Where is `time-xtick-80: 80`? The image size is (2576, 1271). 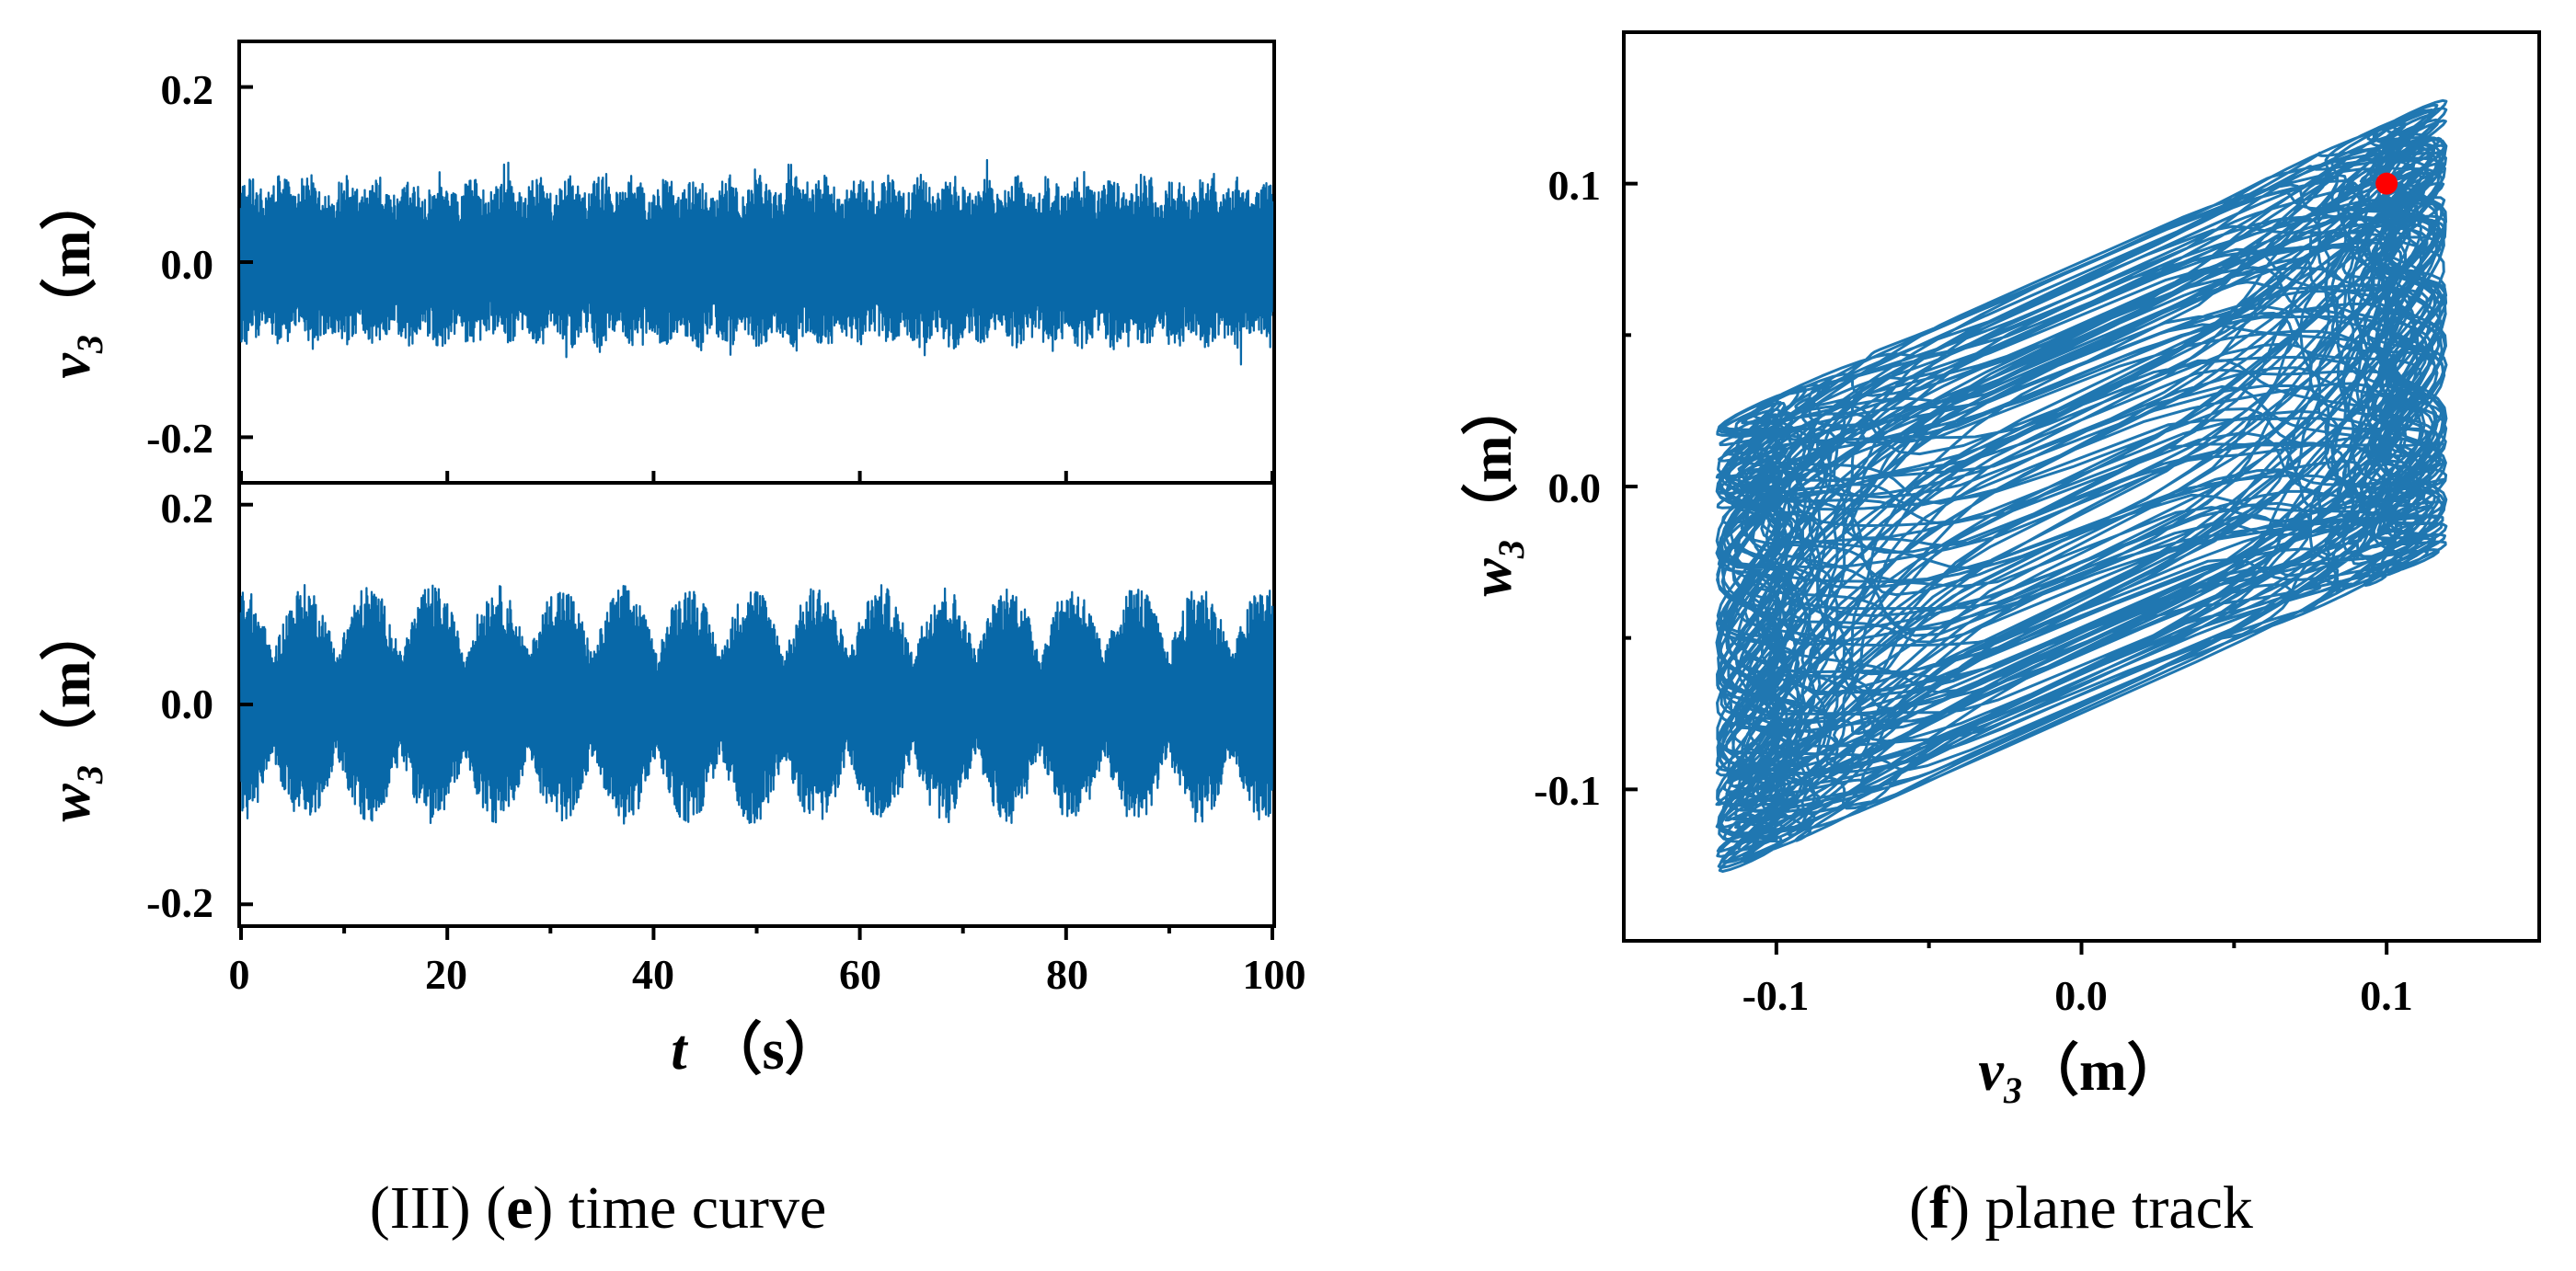
time-xtick-80: 80 is located at coordinates (1067, 975).